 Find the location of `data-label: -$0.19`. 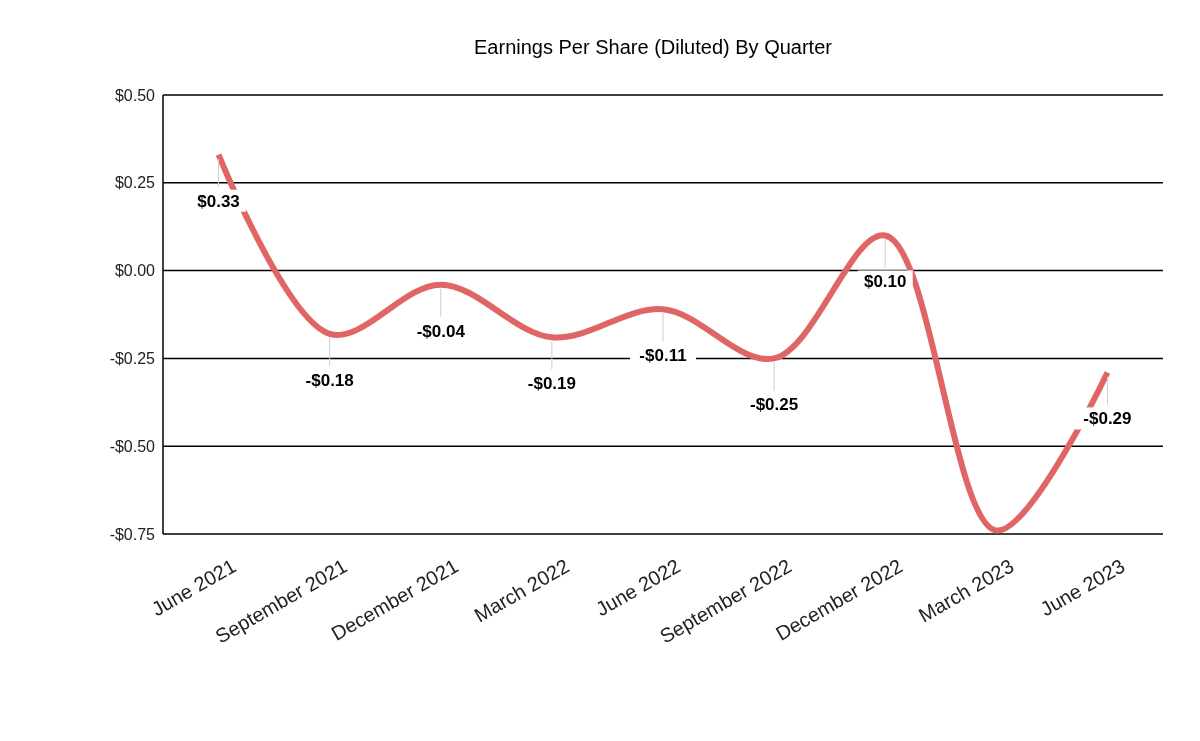

data-label: -$0.19 is located at coordinates (551, 384).